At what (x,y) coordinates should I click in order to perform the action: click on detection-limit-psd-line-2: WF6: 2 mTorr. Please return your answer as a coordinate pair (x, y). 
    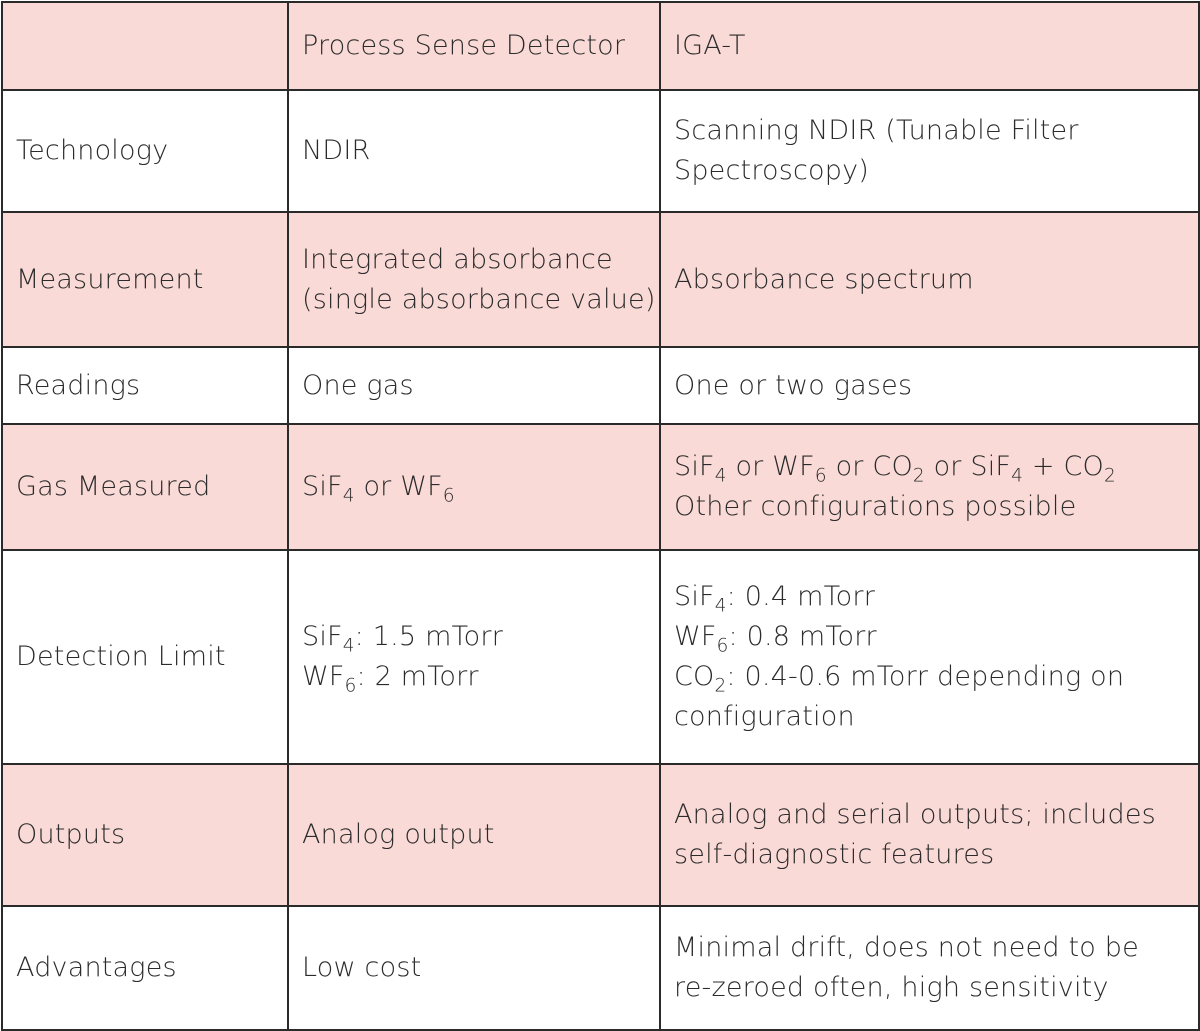
    Looking at the image, I should click on (390, 679).